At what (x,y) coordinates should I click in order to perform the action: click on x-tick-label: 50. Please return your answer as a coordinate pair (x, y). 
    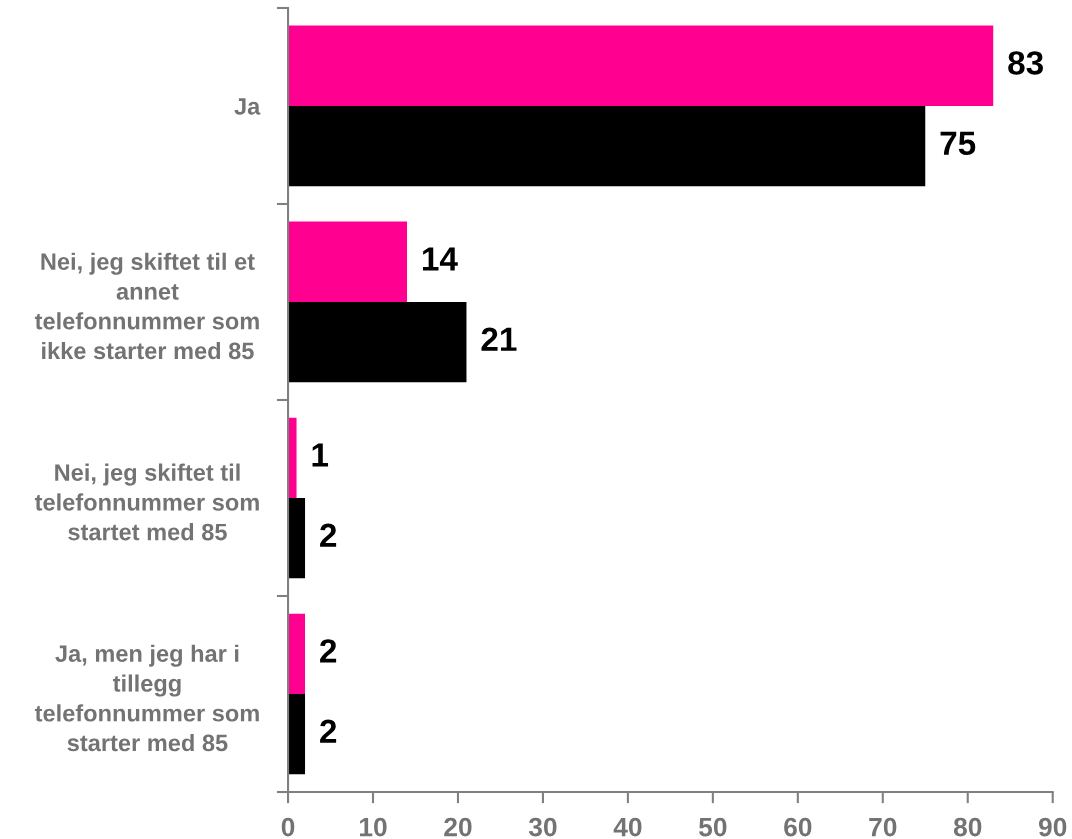
    Looking at the image, I should click on (712, 827).